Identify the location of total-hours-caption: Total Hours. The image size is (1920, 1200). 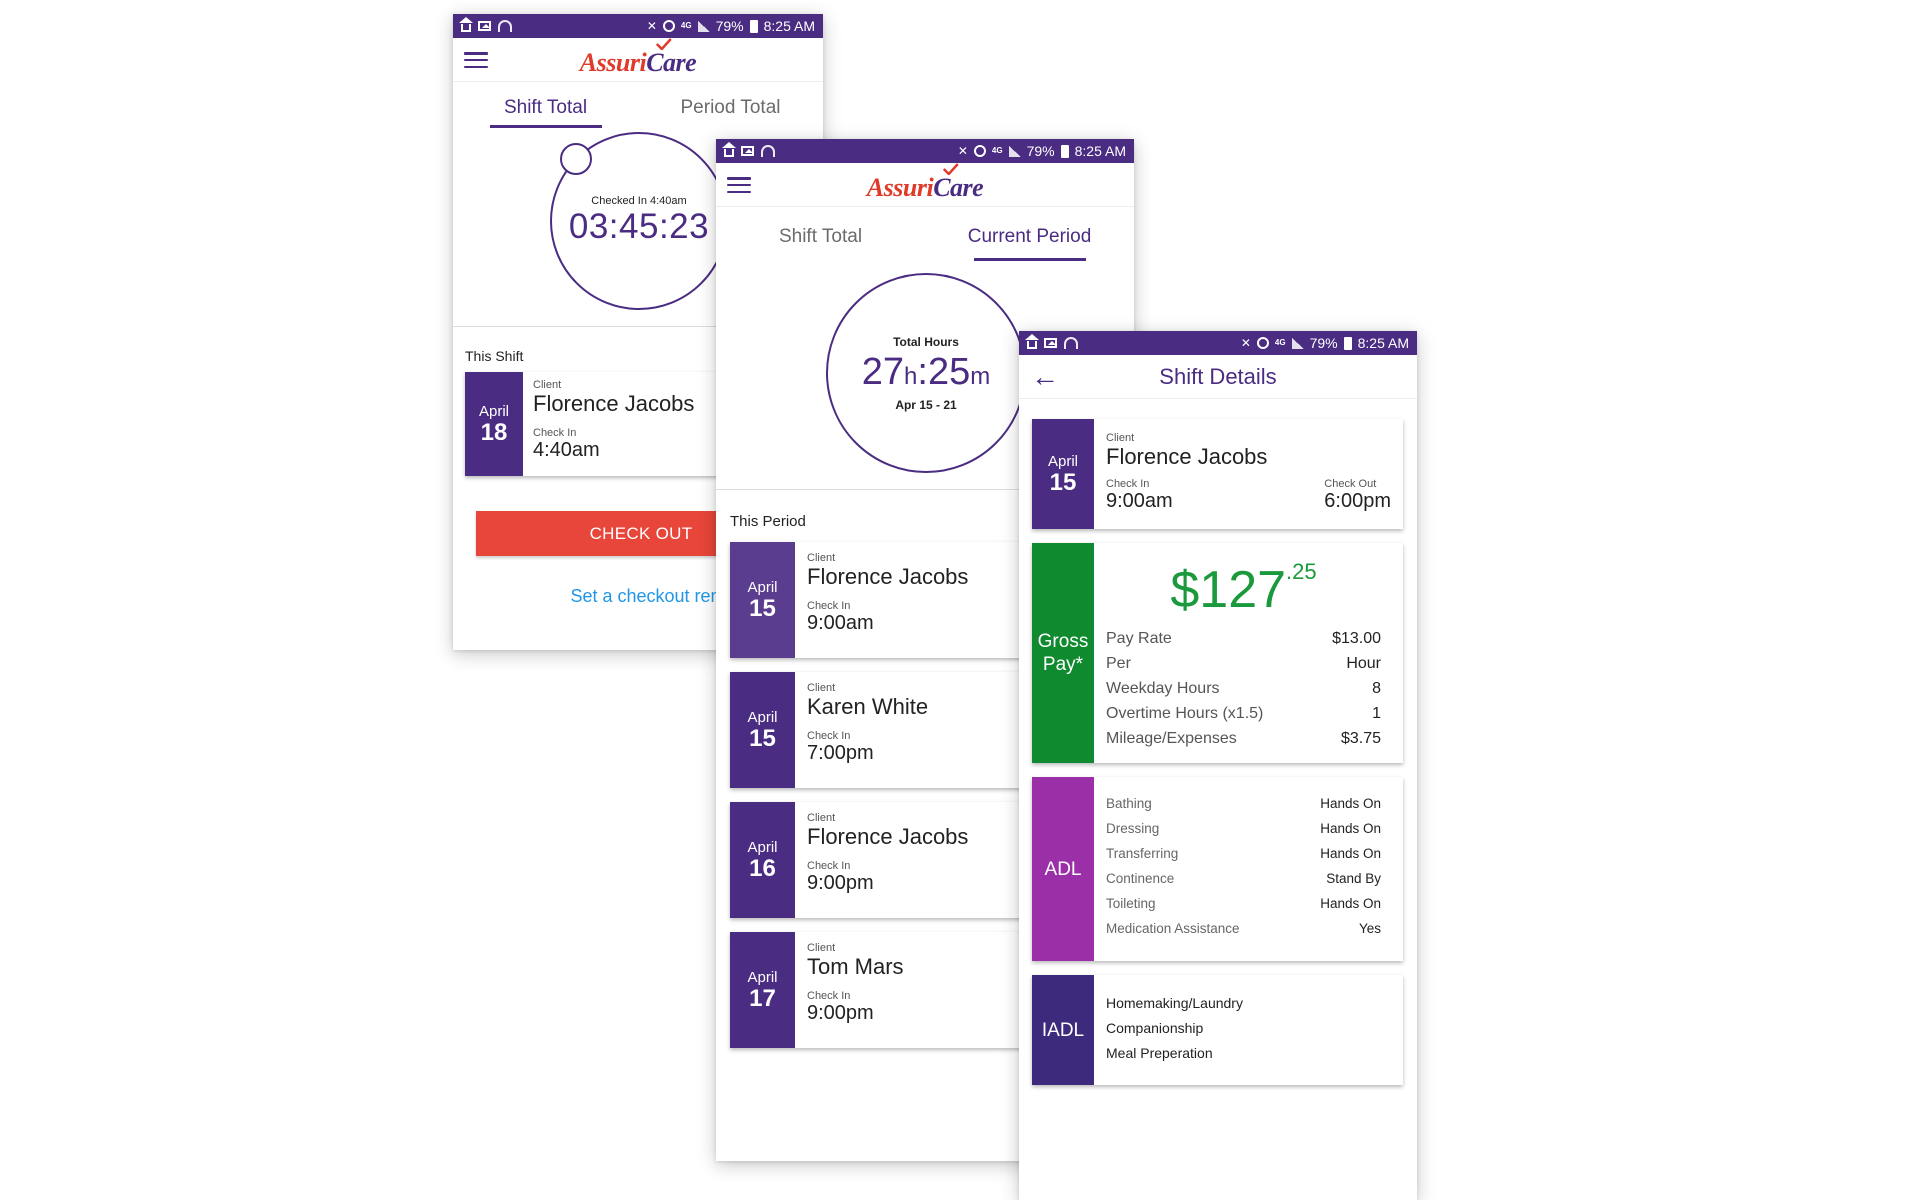
(926, 341).